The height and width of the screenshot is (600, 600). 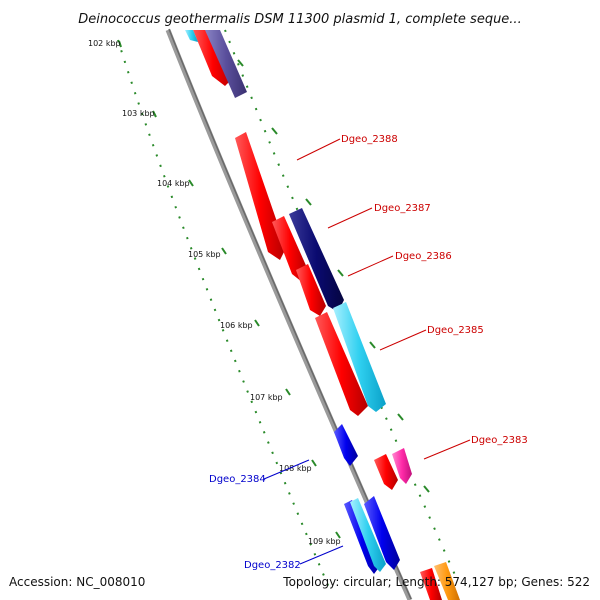 I want to click on scale-tick-label: 109 kbp, so click(x=324, y=541).